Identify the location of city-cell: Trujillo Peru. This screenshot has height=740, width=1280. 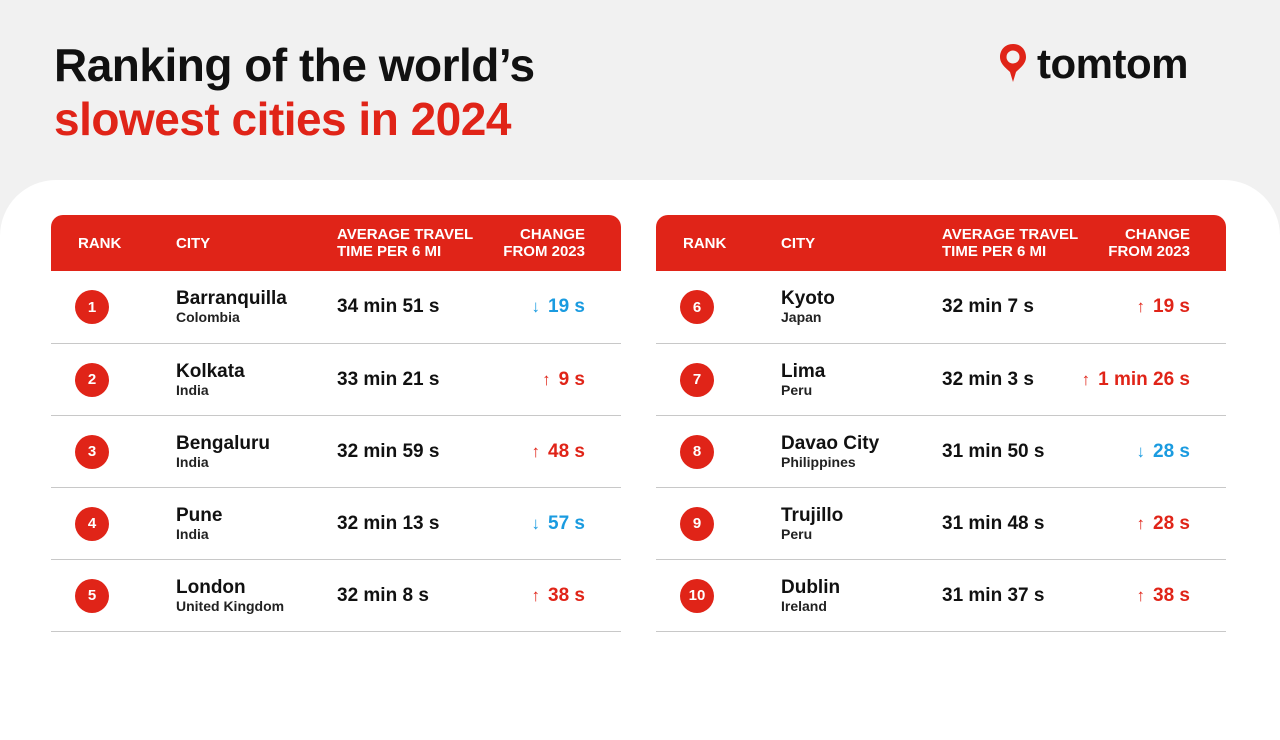
(812, 524).